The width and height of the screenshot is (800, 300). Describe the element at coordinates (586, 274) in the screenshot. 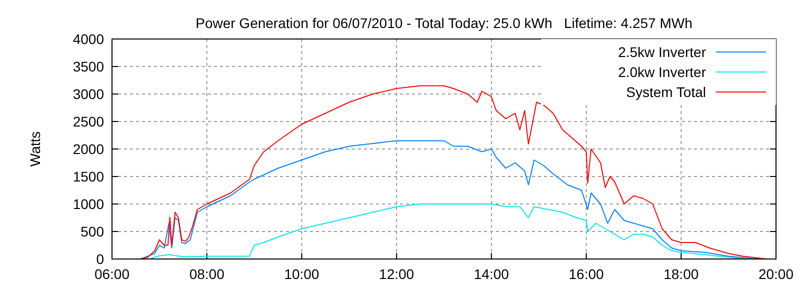

I see `x-tick-label: 16:00` at that location.